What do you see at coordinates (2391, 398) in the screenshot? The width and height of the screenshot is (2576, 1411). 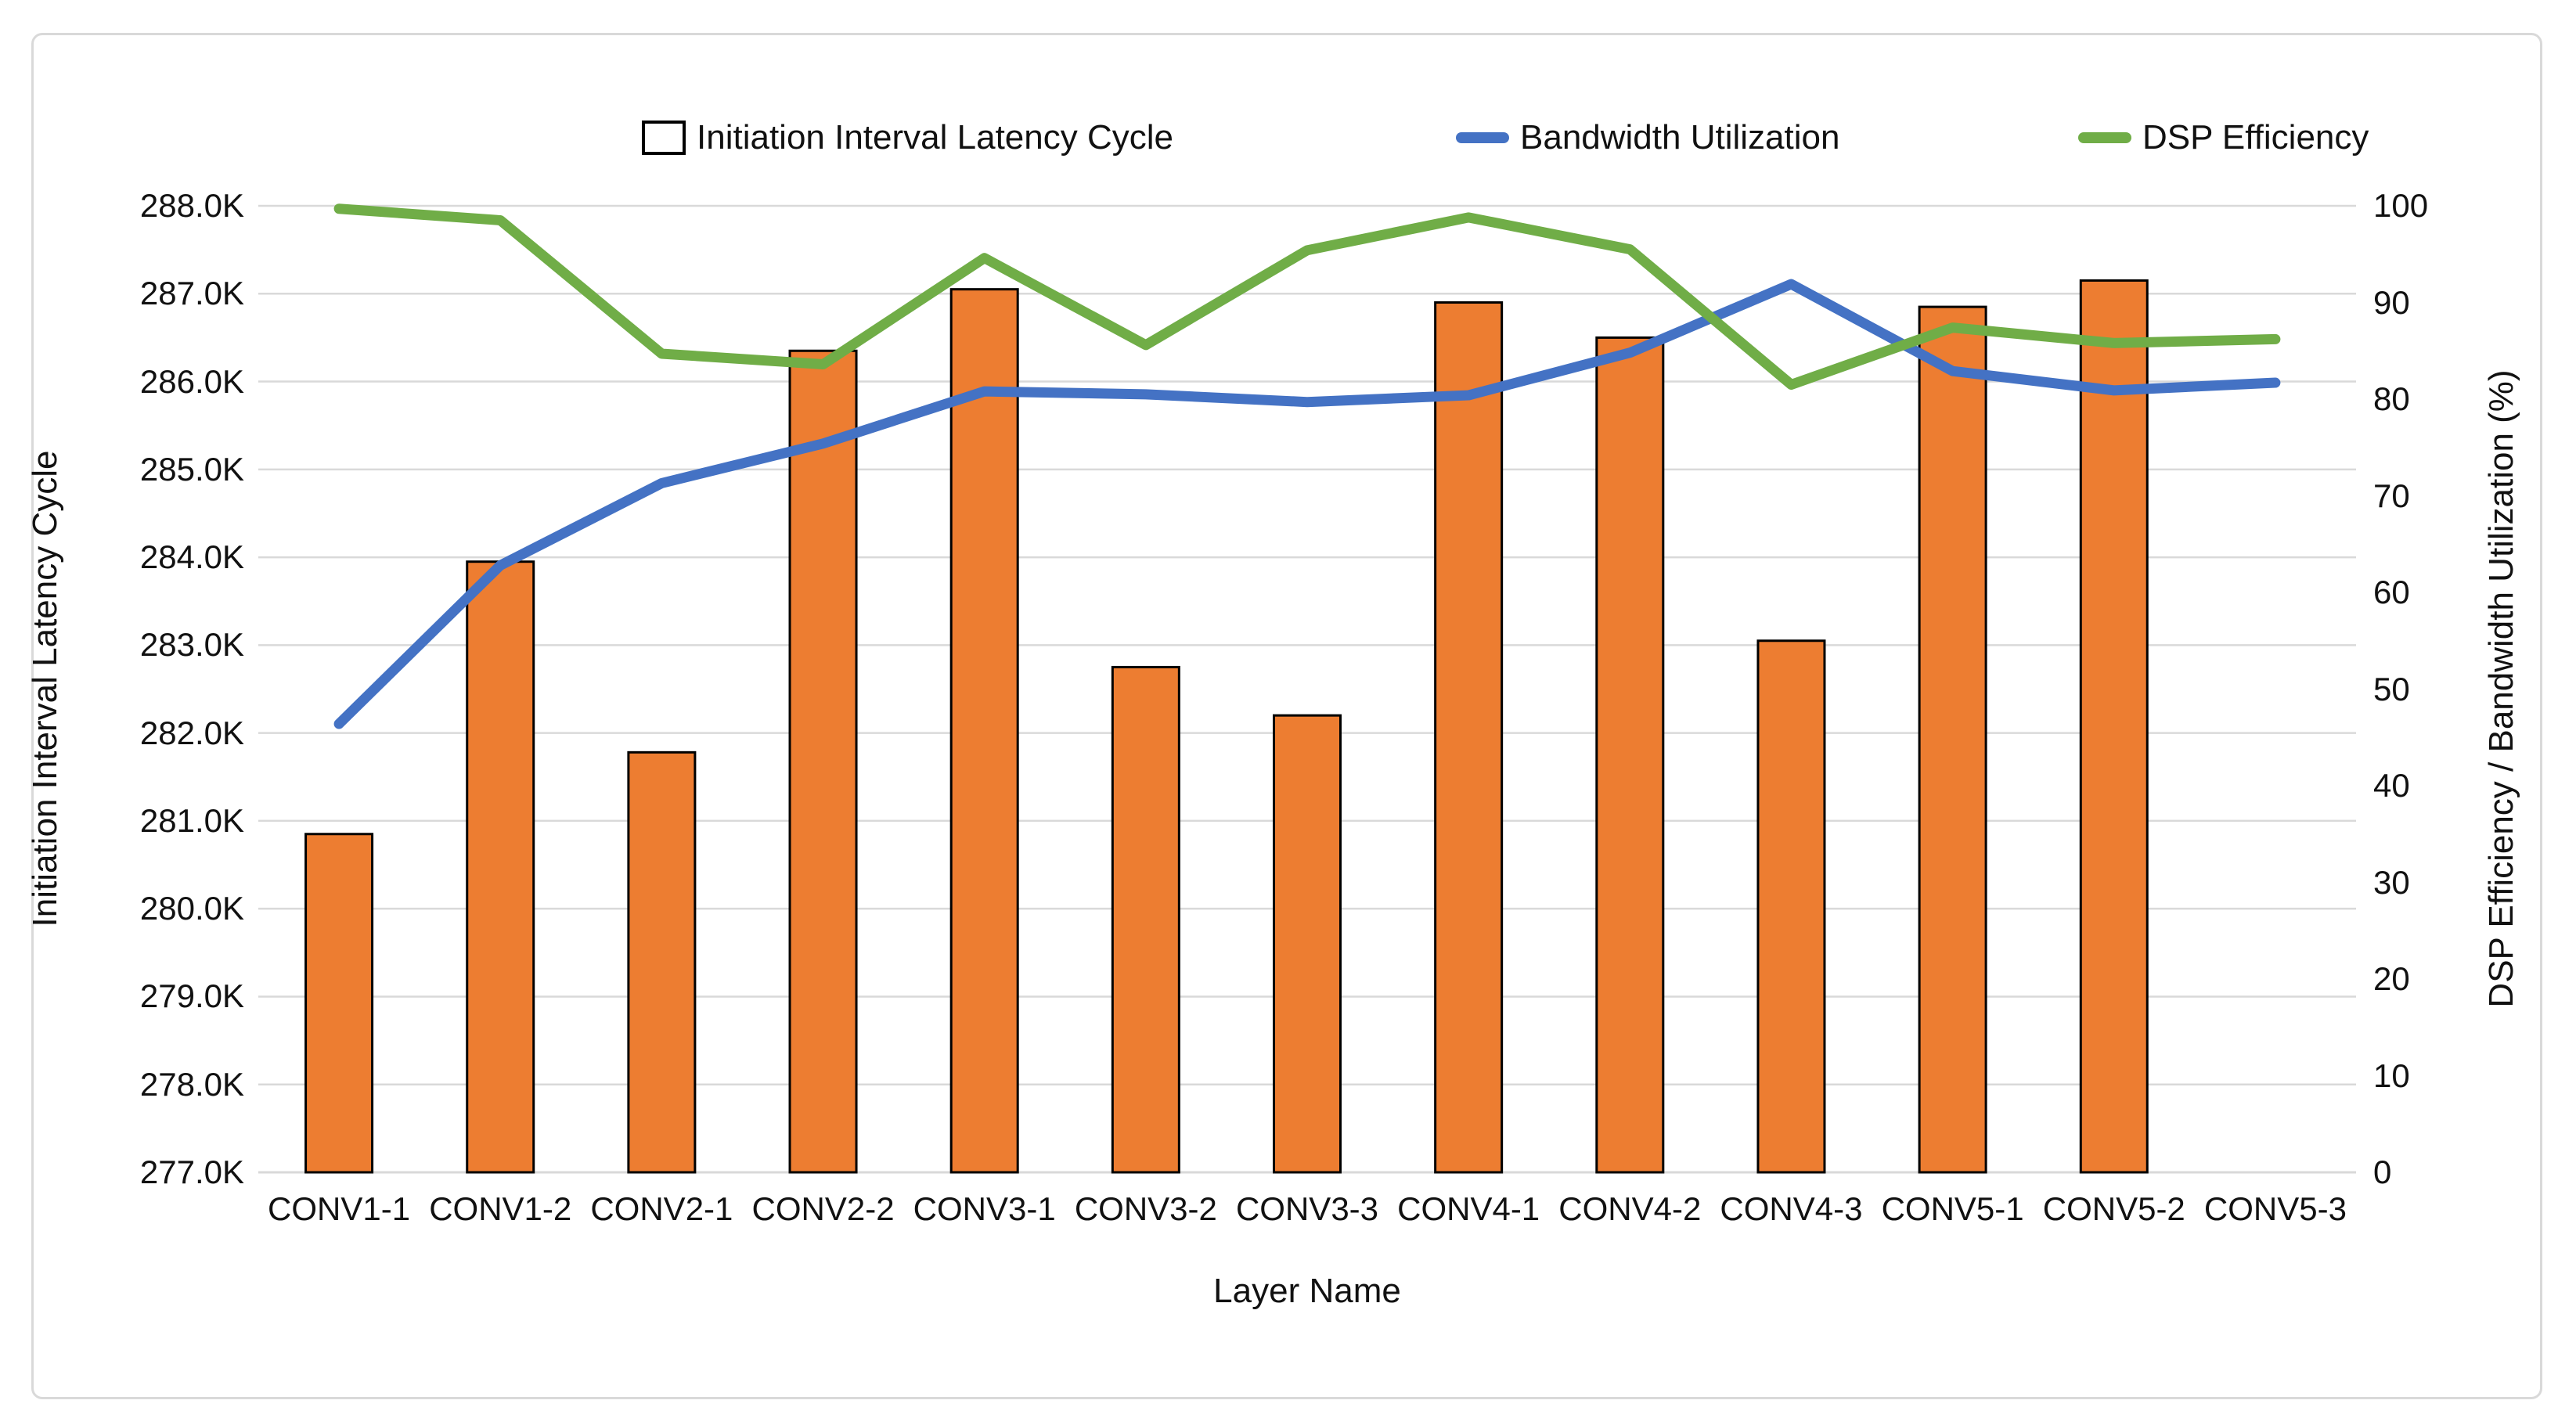 I see `y-right-tick: 80` at bounding box center [2391, 398].